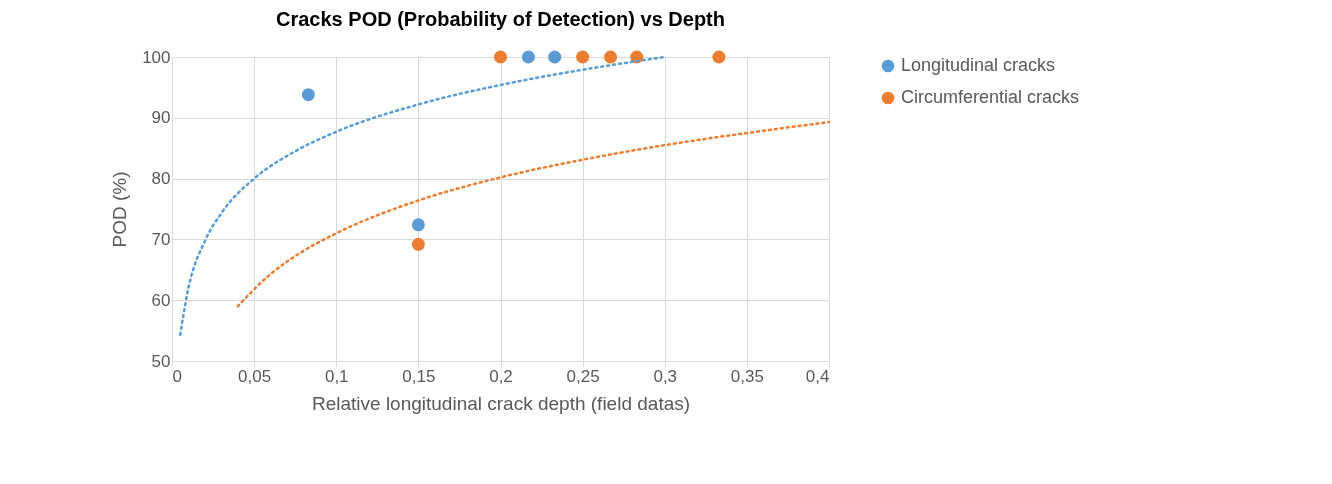 This screenshot has width=1332, height=484. Describe the element at coordinates (500, 19) in the screenshot. I see `chart-title: Cracks POD (Probability of Detection) vs Depth` at that location.